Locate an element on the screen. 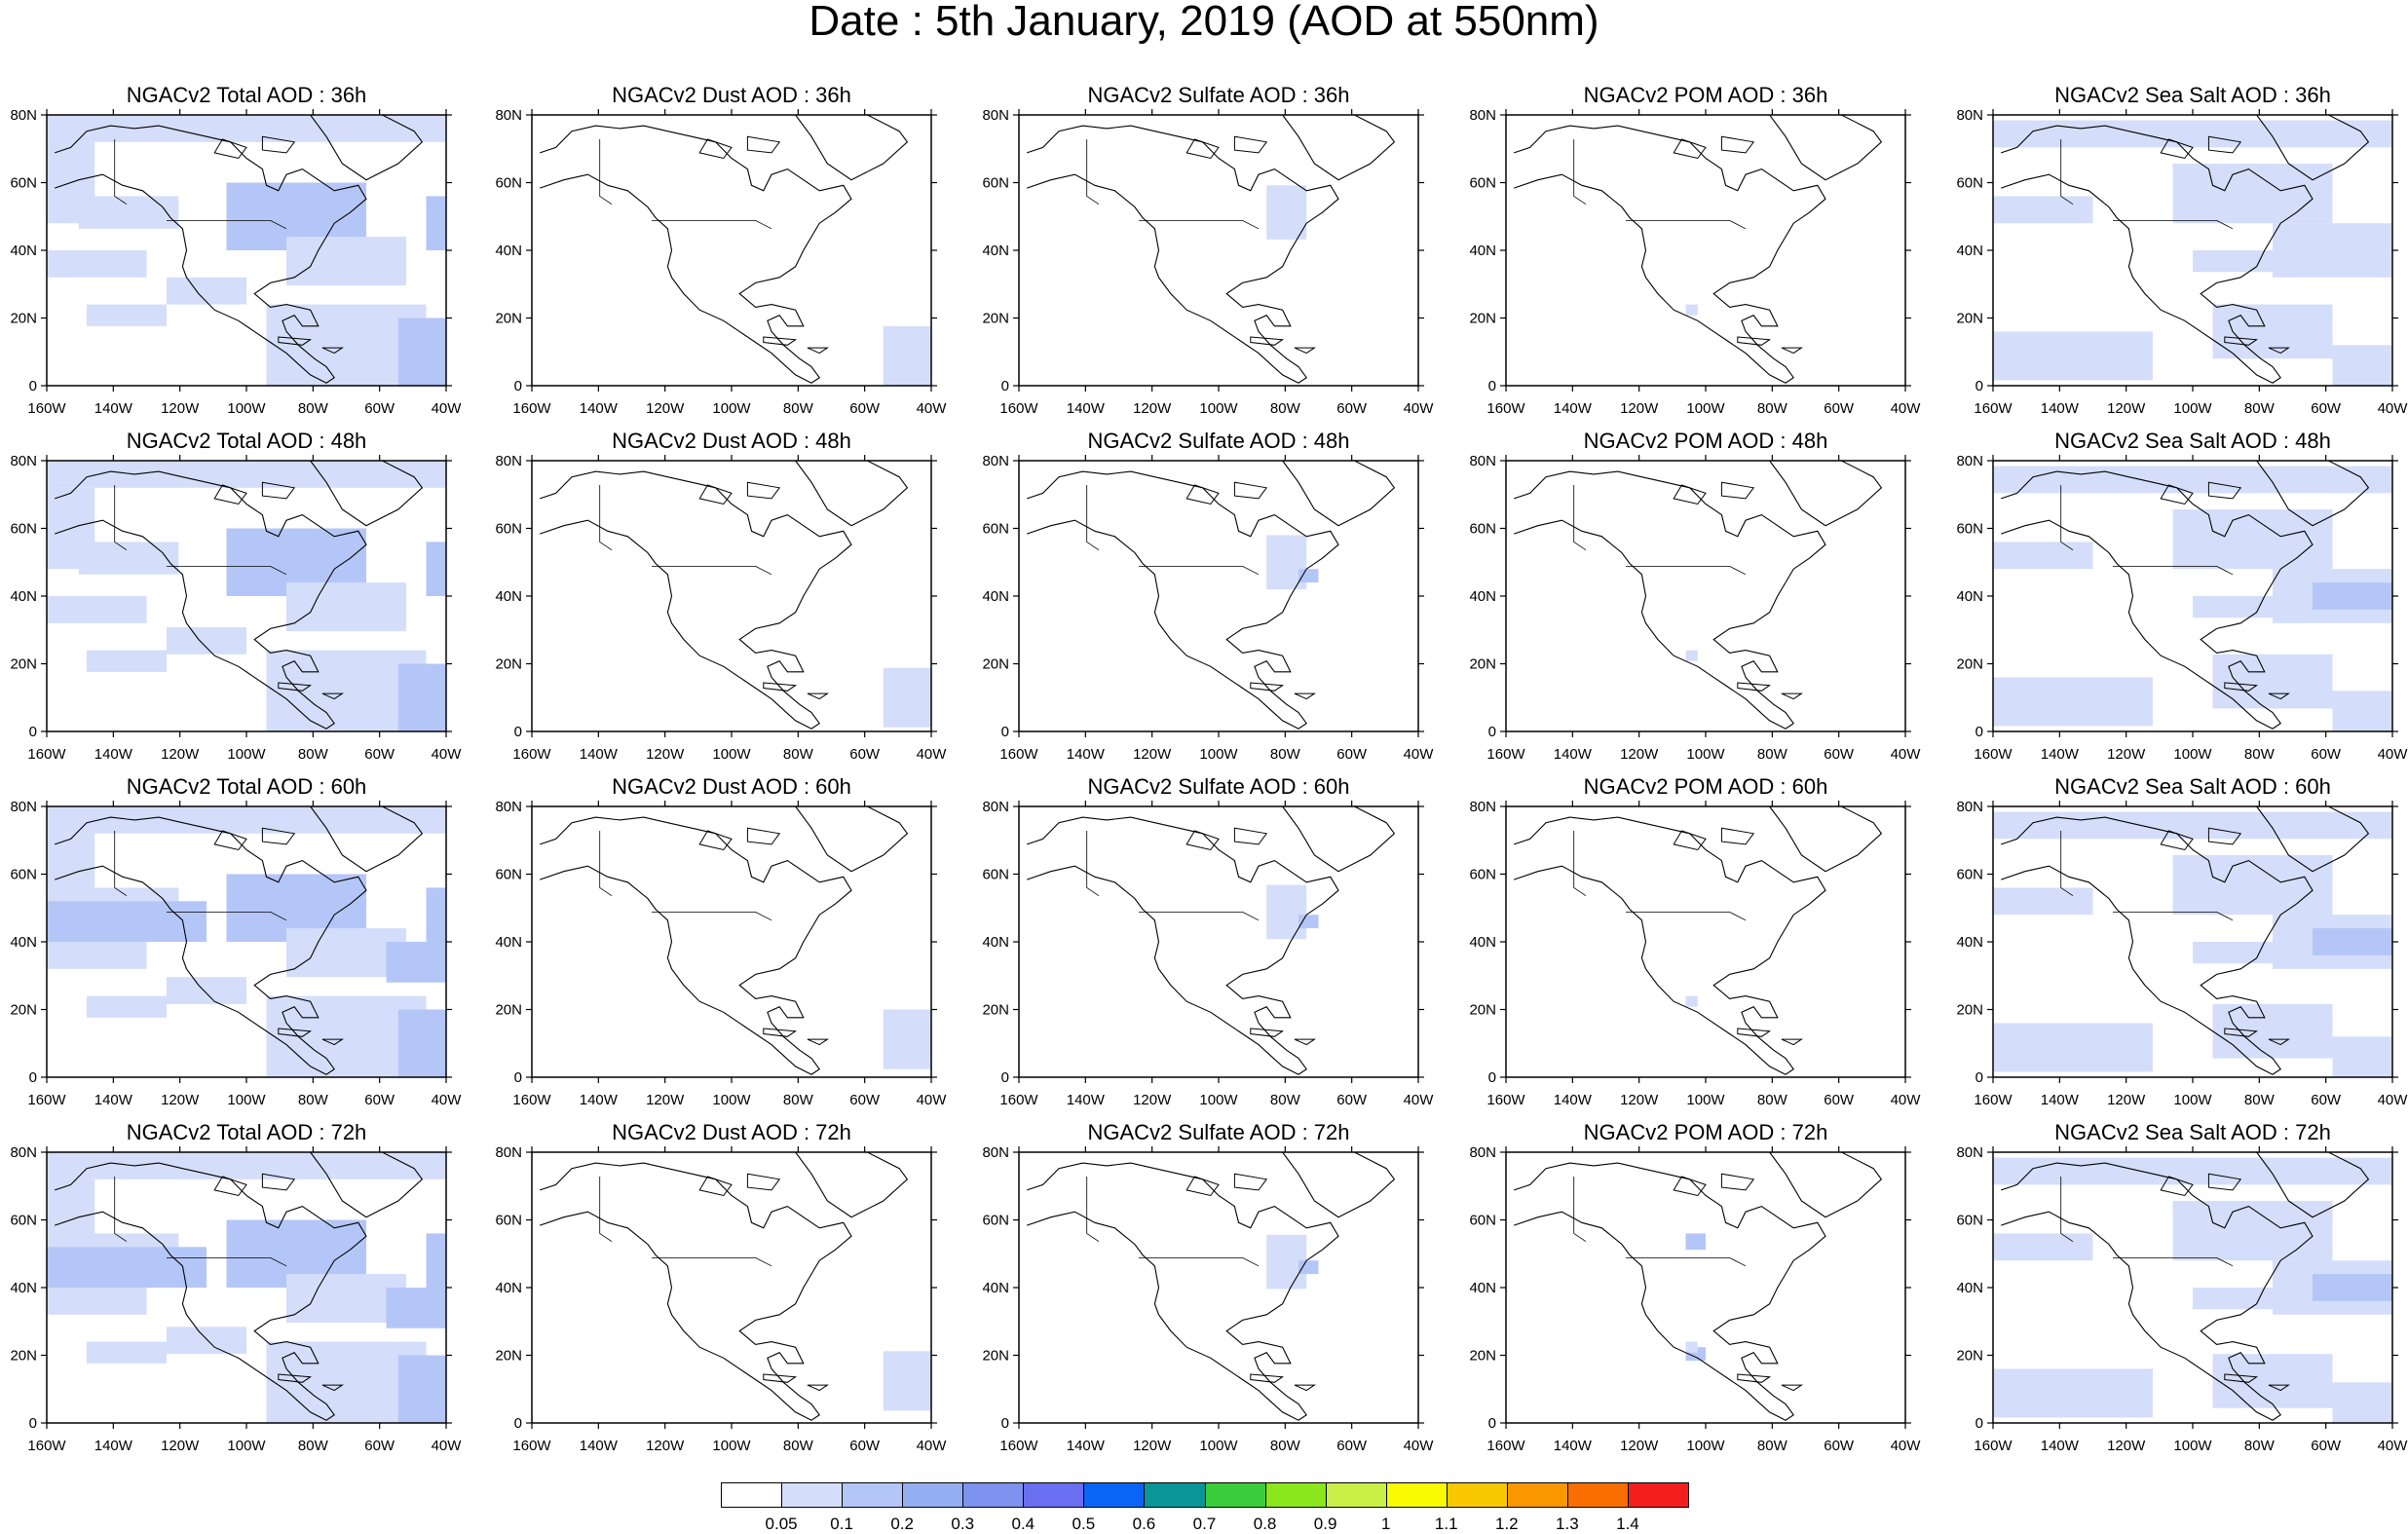 This screenshot has width=2408, height=1534. panel-title: NGACv2 Sea Salt AOD : 60h is located at coordinates (2192, 786).